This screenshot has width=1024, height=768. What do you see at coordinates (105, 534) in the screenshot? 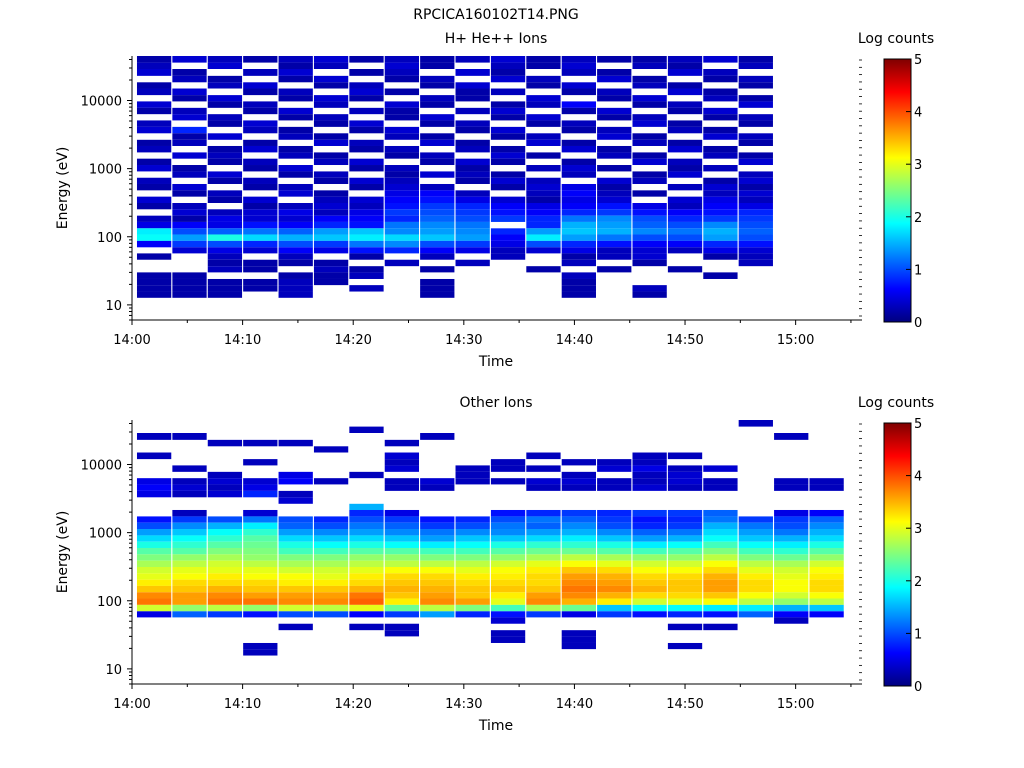
I see `y-tick-label: 1000` at bounding box center [105, 534].